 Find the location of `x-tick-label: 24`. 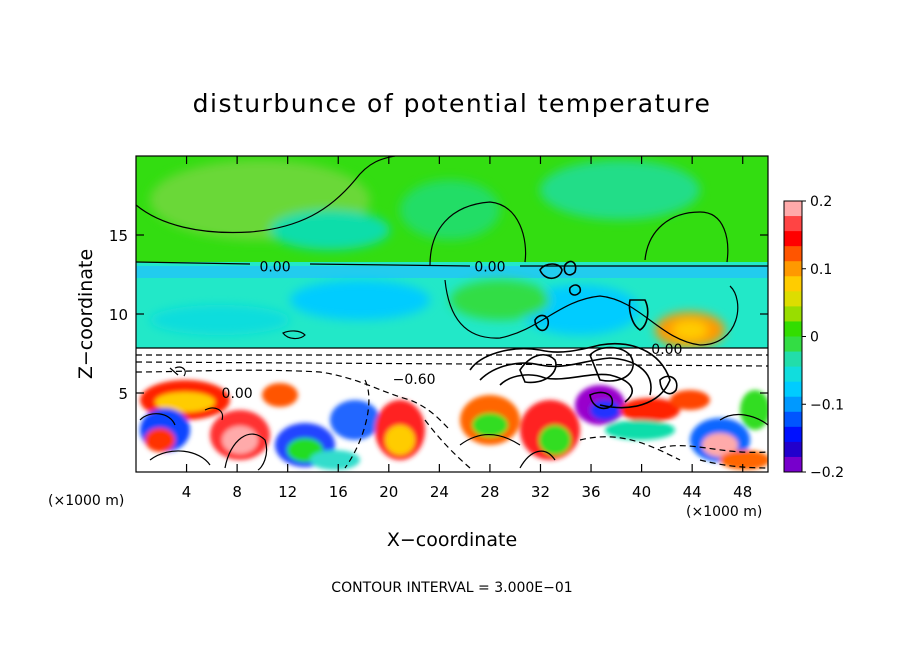

x-tick-label: 24 is located at coordinates (439, 492).